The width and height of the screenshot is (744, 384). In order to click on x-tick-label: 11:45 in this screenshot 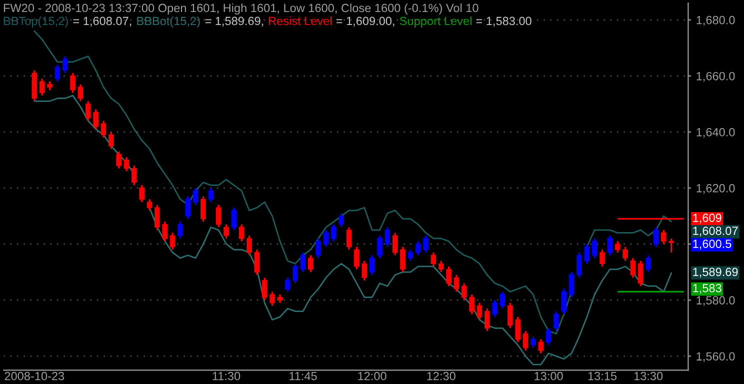, I will do `click(303, 376)`.